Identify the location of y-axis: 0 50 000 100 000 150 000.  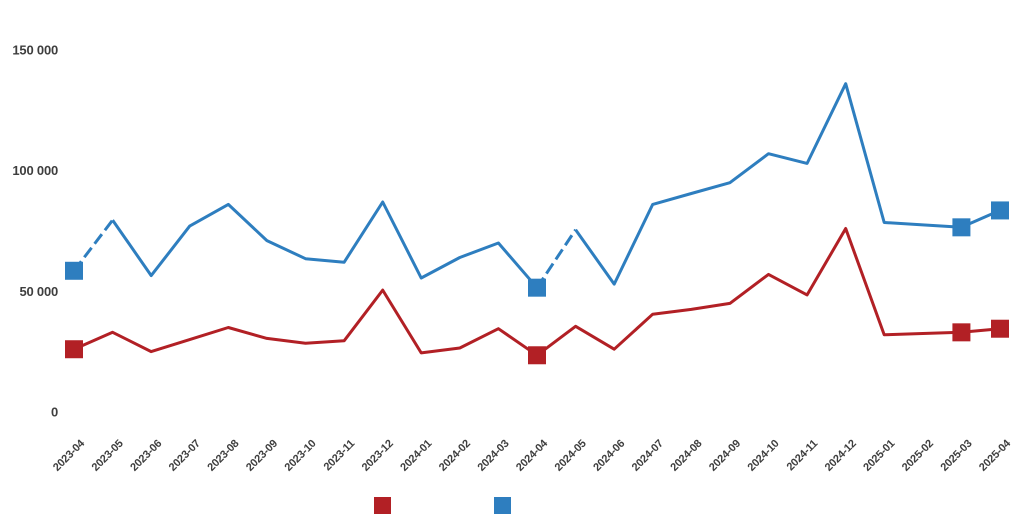
(35, 230).